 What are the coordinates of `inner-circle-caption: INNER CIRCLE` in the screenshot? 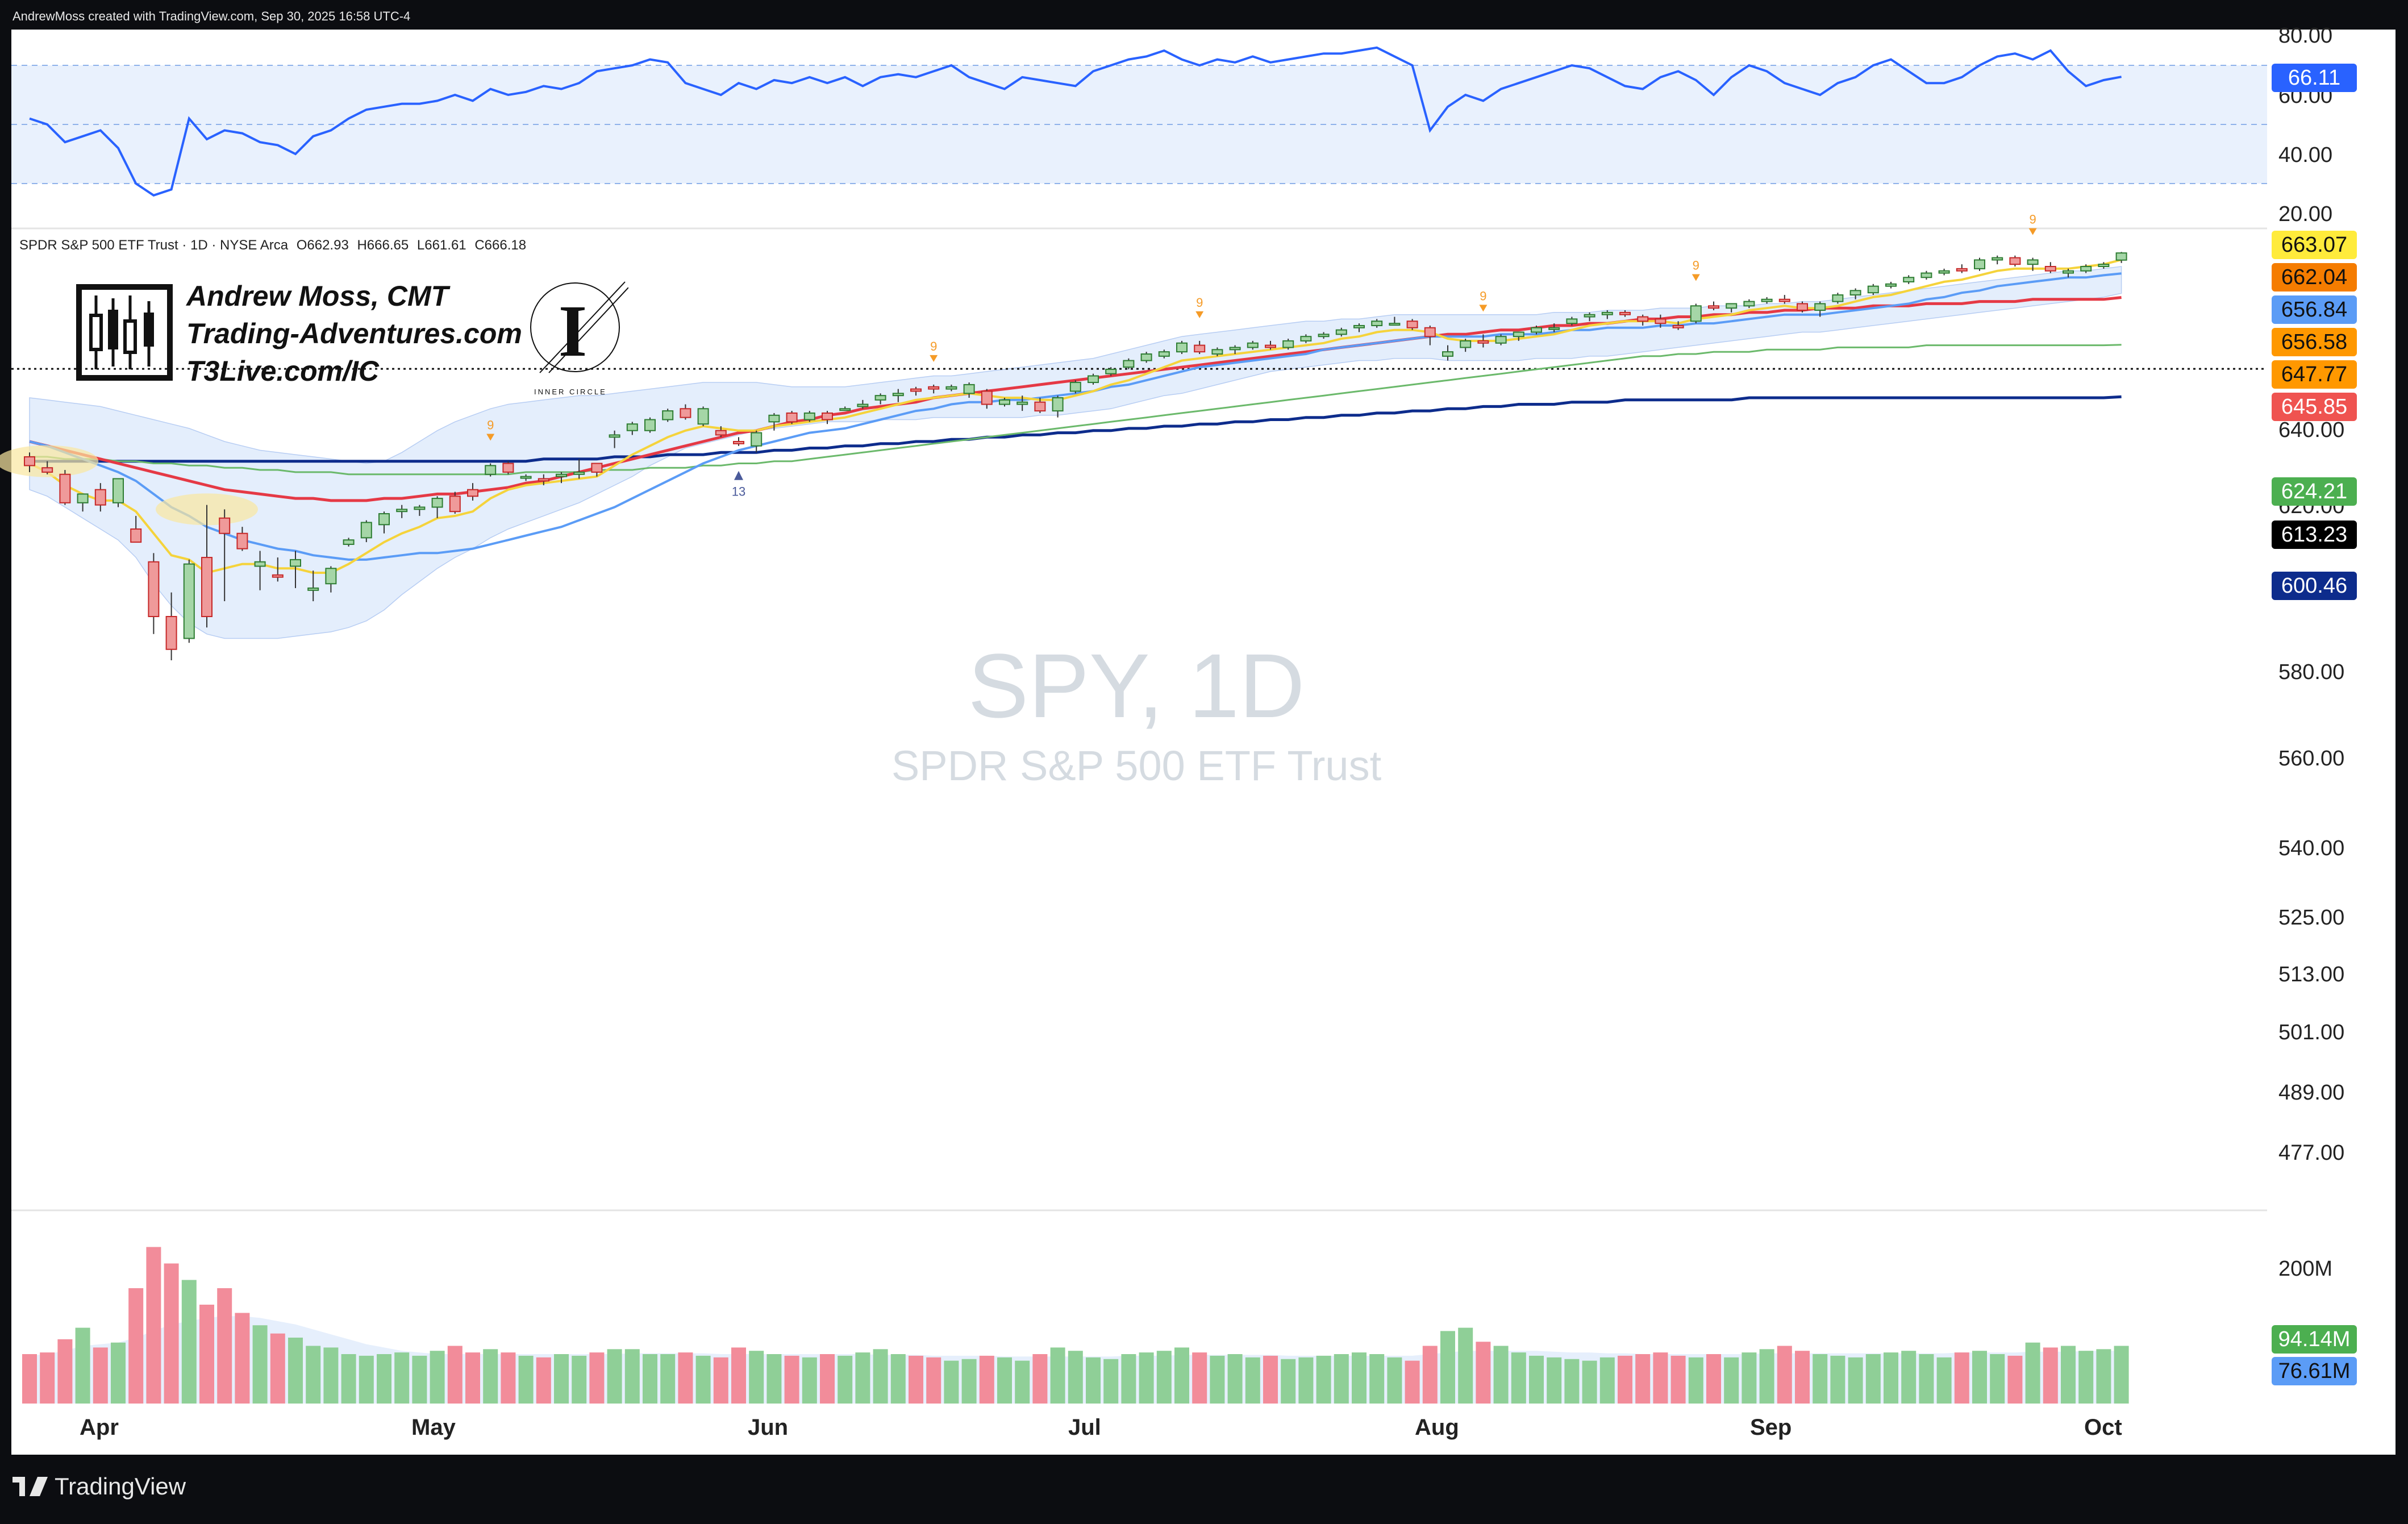 It's located at (570, 392).